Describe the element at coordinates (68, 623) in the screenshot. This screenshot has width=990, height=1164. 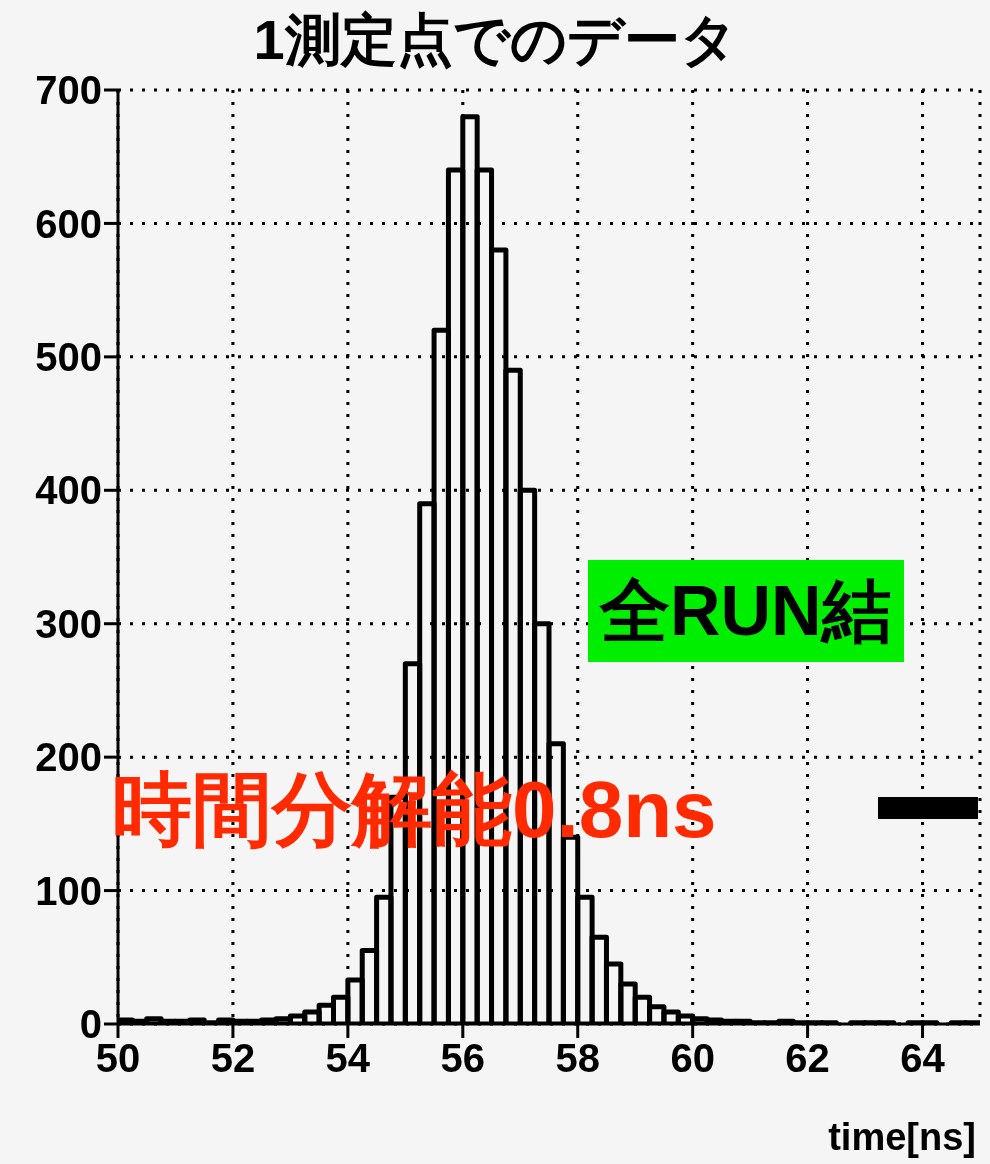
I see `y-tick-label: 300` at that location.